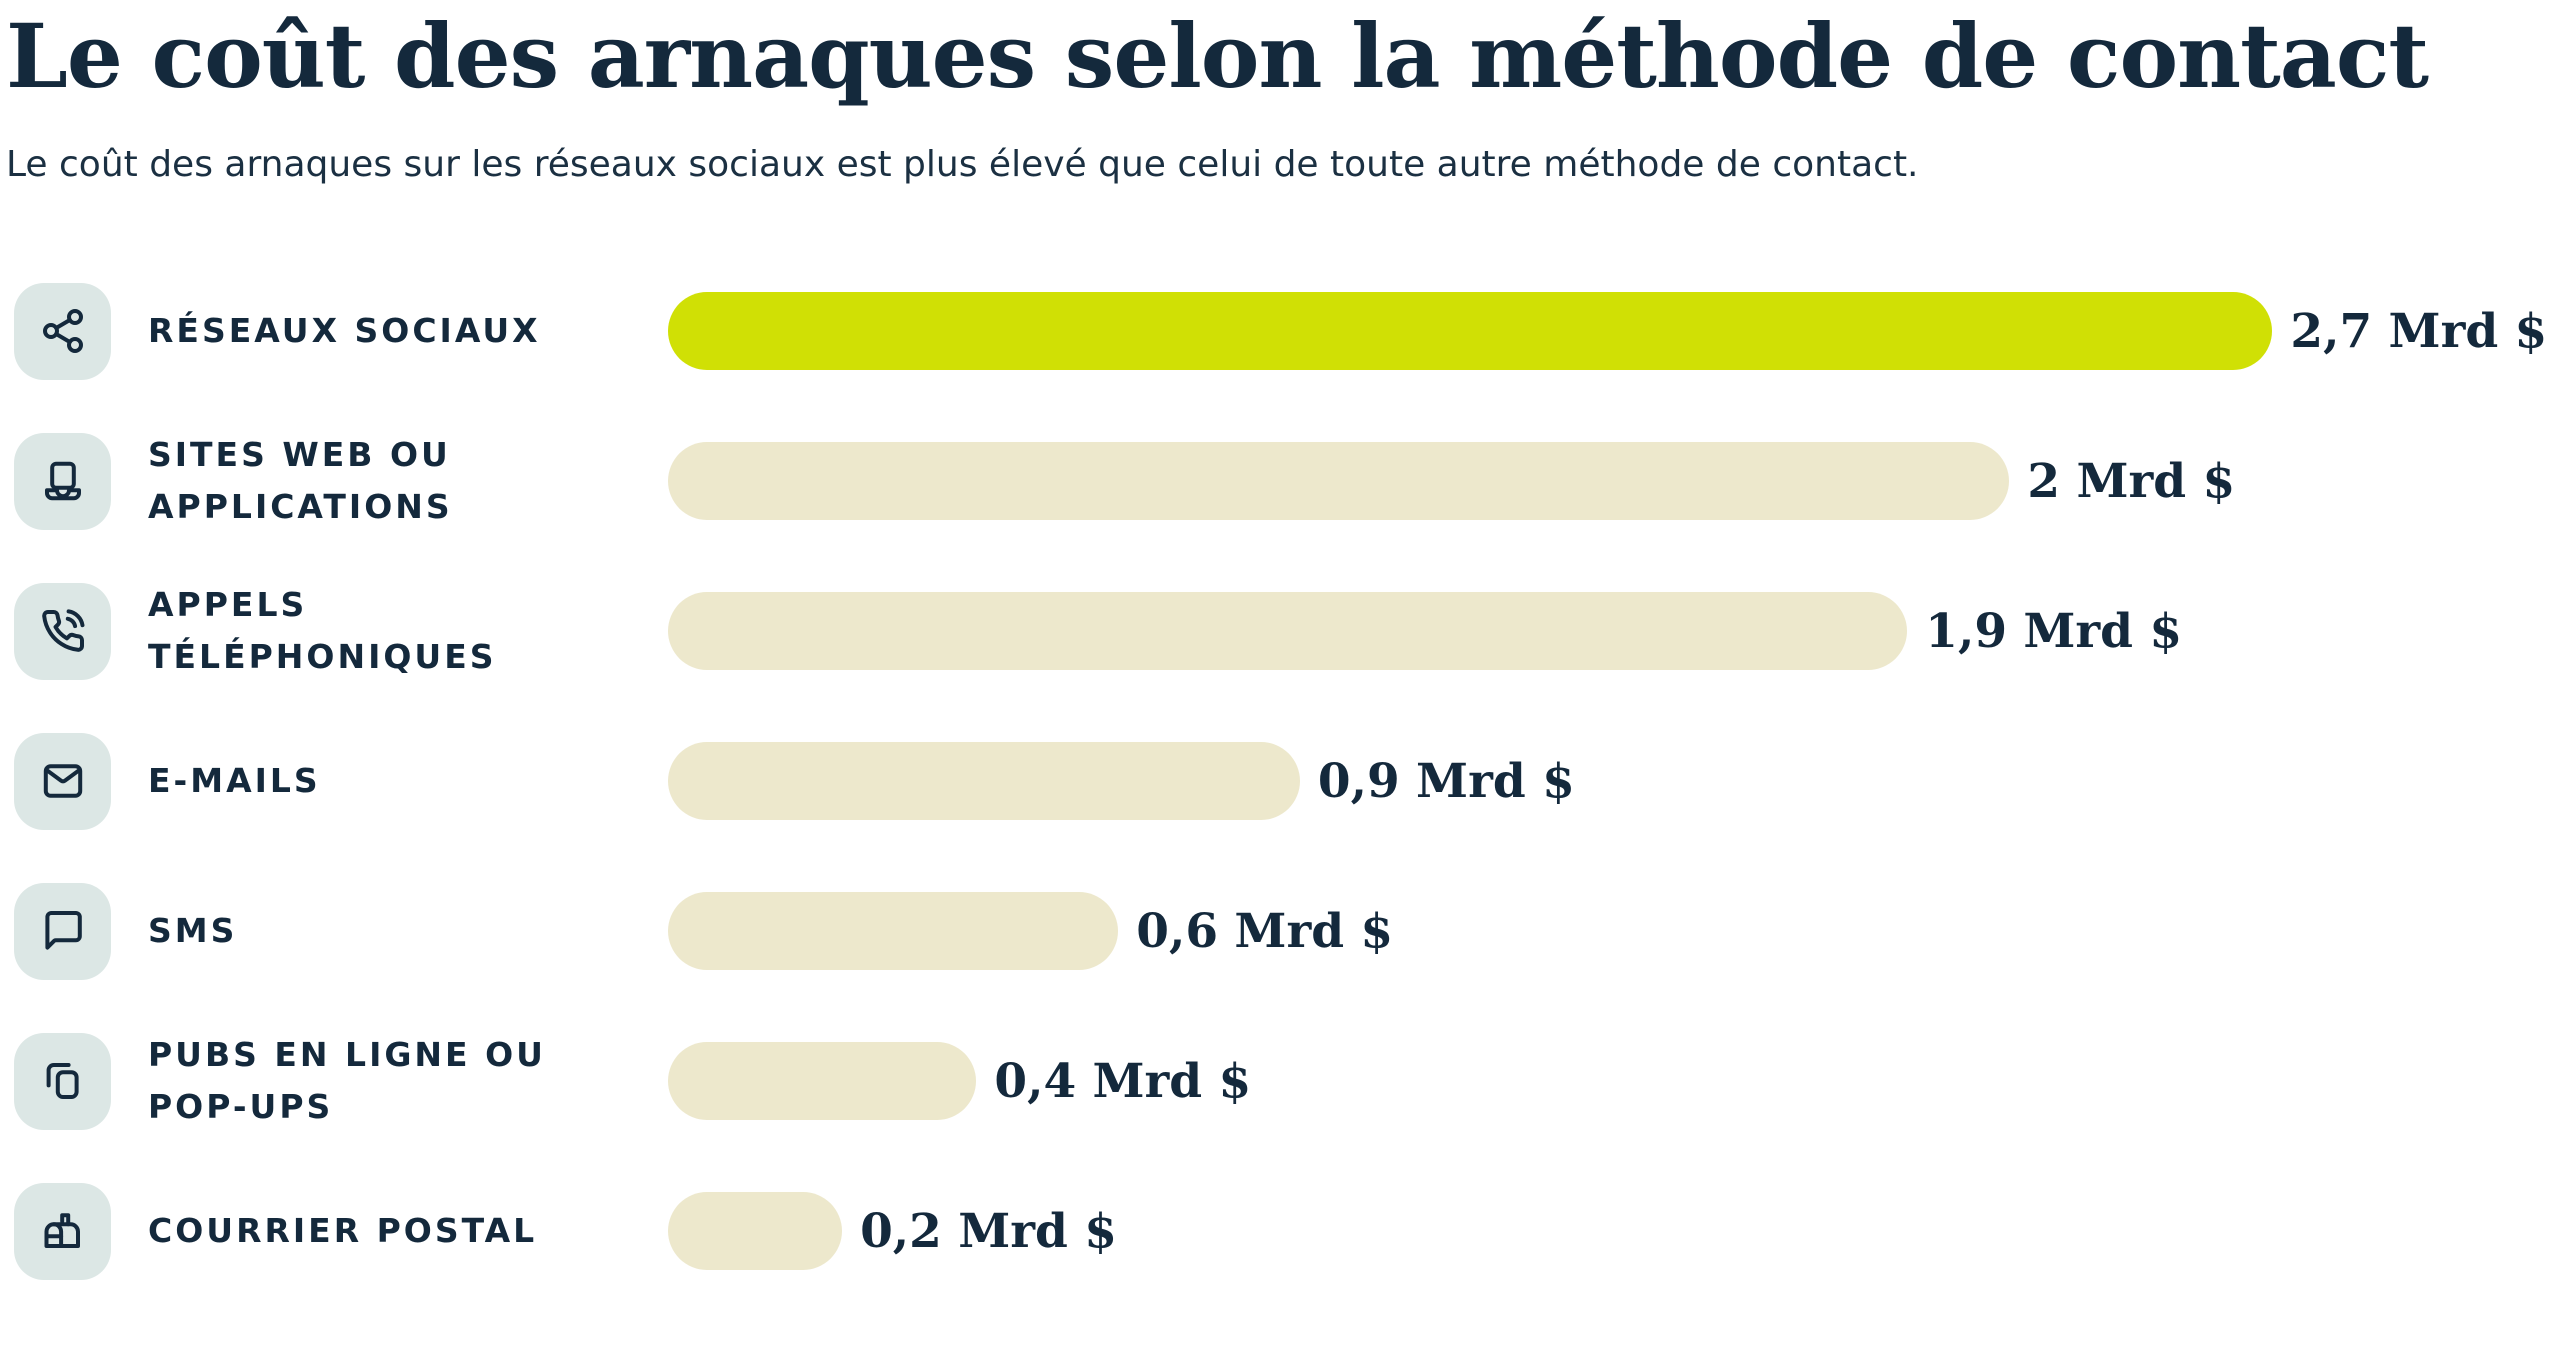 The image size is (2560, 1363). I want to click on chart-row: RÉSEAUX SOCIAUX 2,7 Mrd $, so click(1283, 331).